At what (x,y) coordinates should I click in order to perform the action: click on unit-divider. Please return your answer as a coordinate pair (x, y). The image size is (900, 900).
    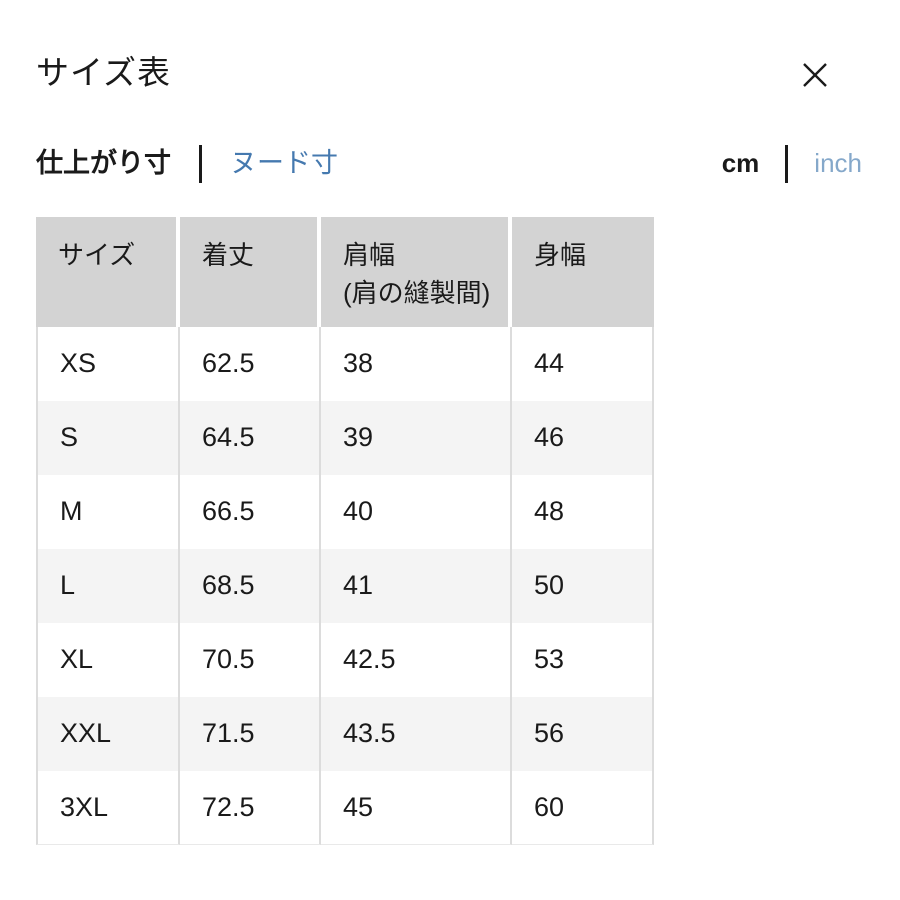
    Looking at the image, I should click on (787, 163).